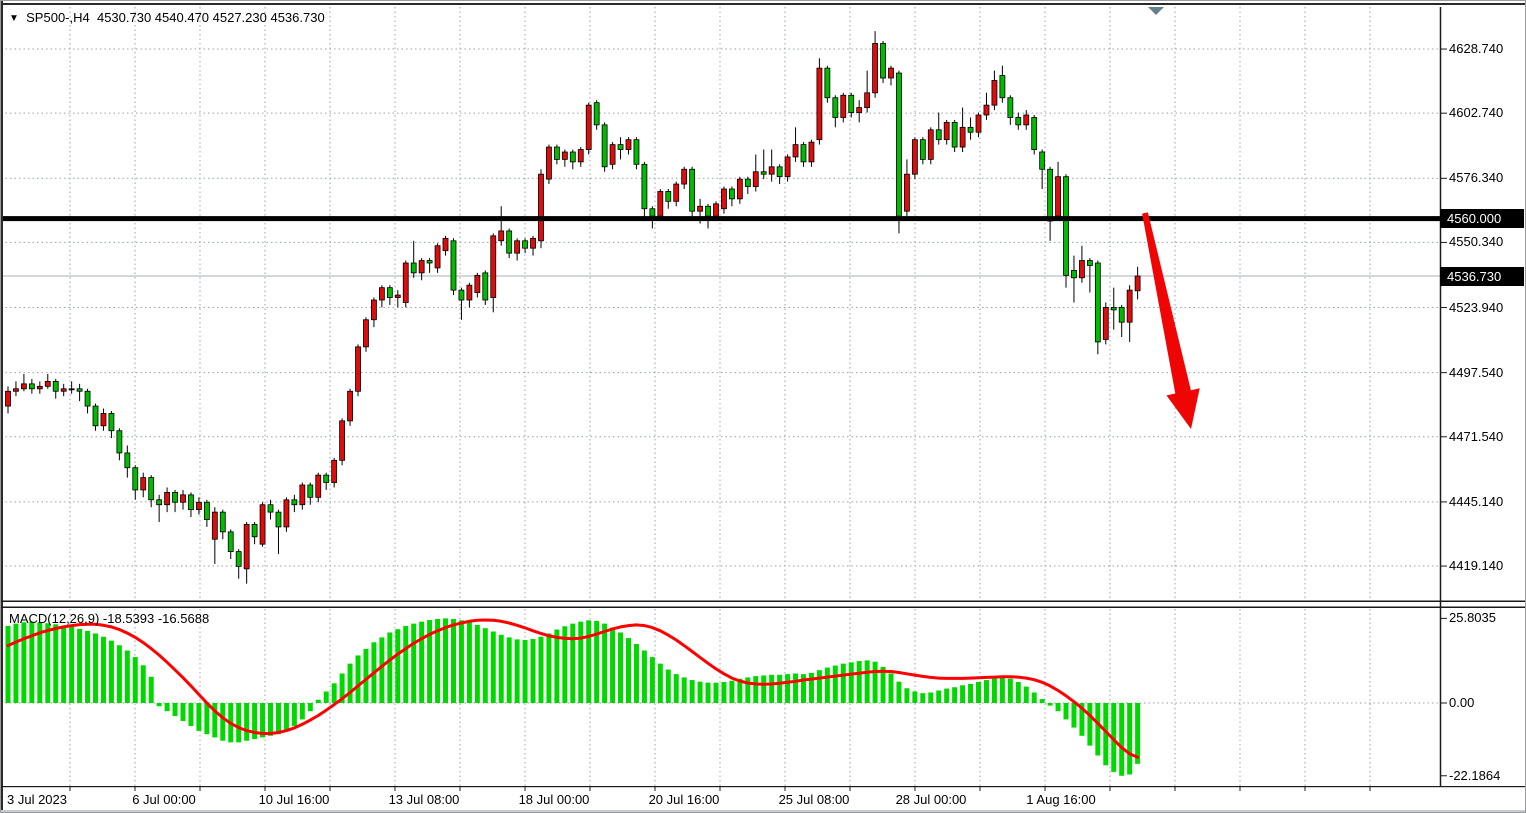 This screenshot has height=813, width=1526. What do you see at coordinates (1156, 11) in the screenshot?
I see `scroll-position-marker-icon` at bounding box center [1156, 11].